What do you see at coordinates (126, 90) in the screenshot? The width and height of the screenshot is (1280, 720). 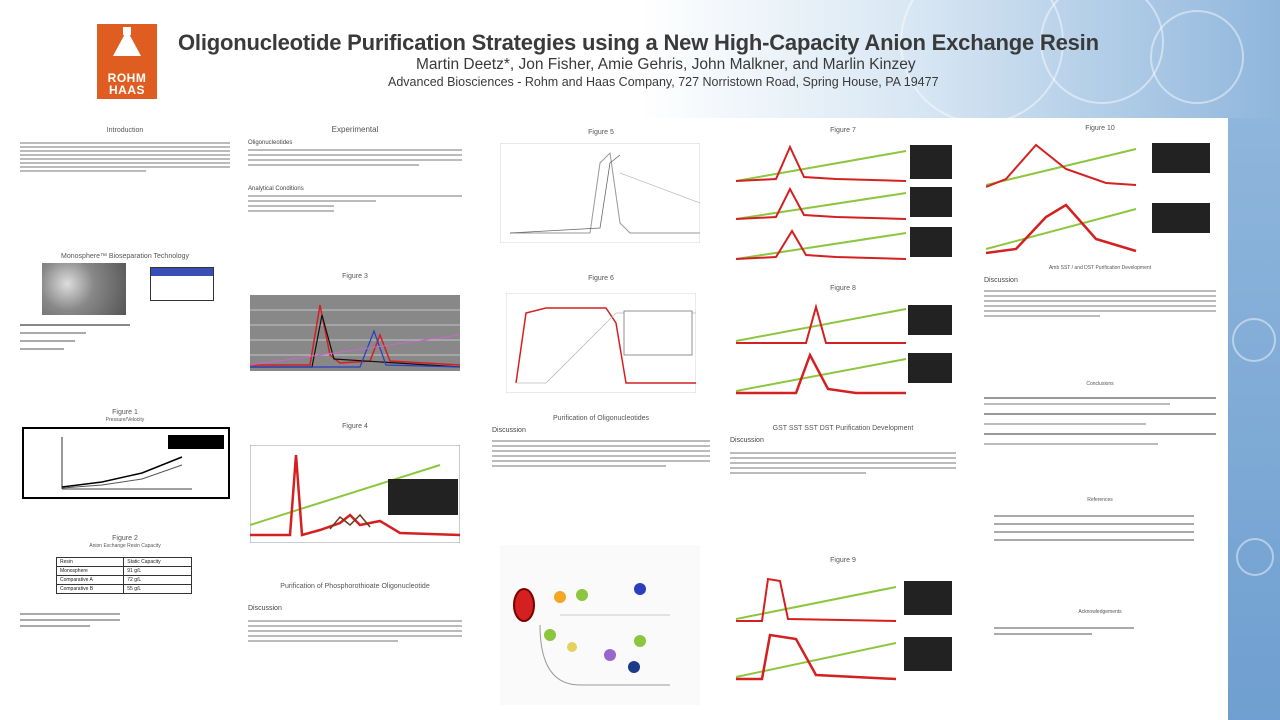 I see `logo-text-line2: HAAS` at bounding box center [126, 90].